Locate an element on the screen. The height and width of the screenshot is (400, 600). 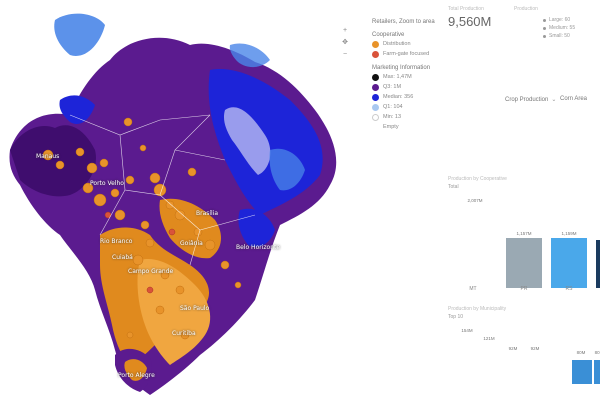
legend-marketing-title: Marketing Information is located at coordinates (401, 68).